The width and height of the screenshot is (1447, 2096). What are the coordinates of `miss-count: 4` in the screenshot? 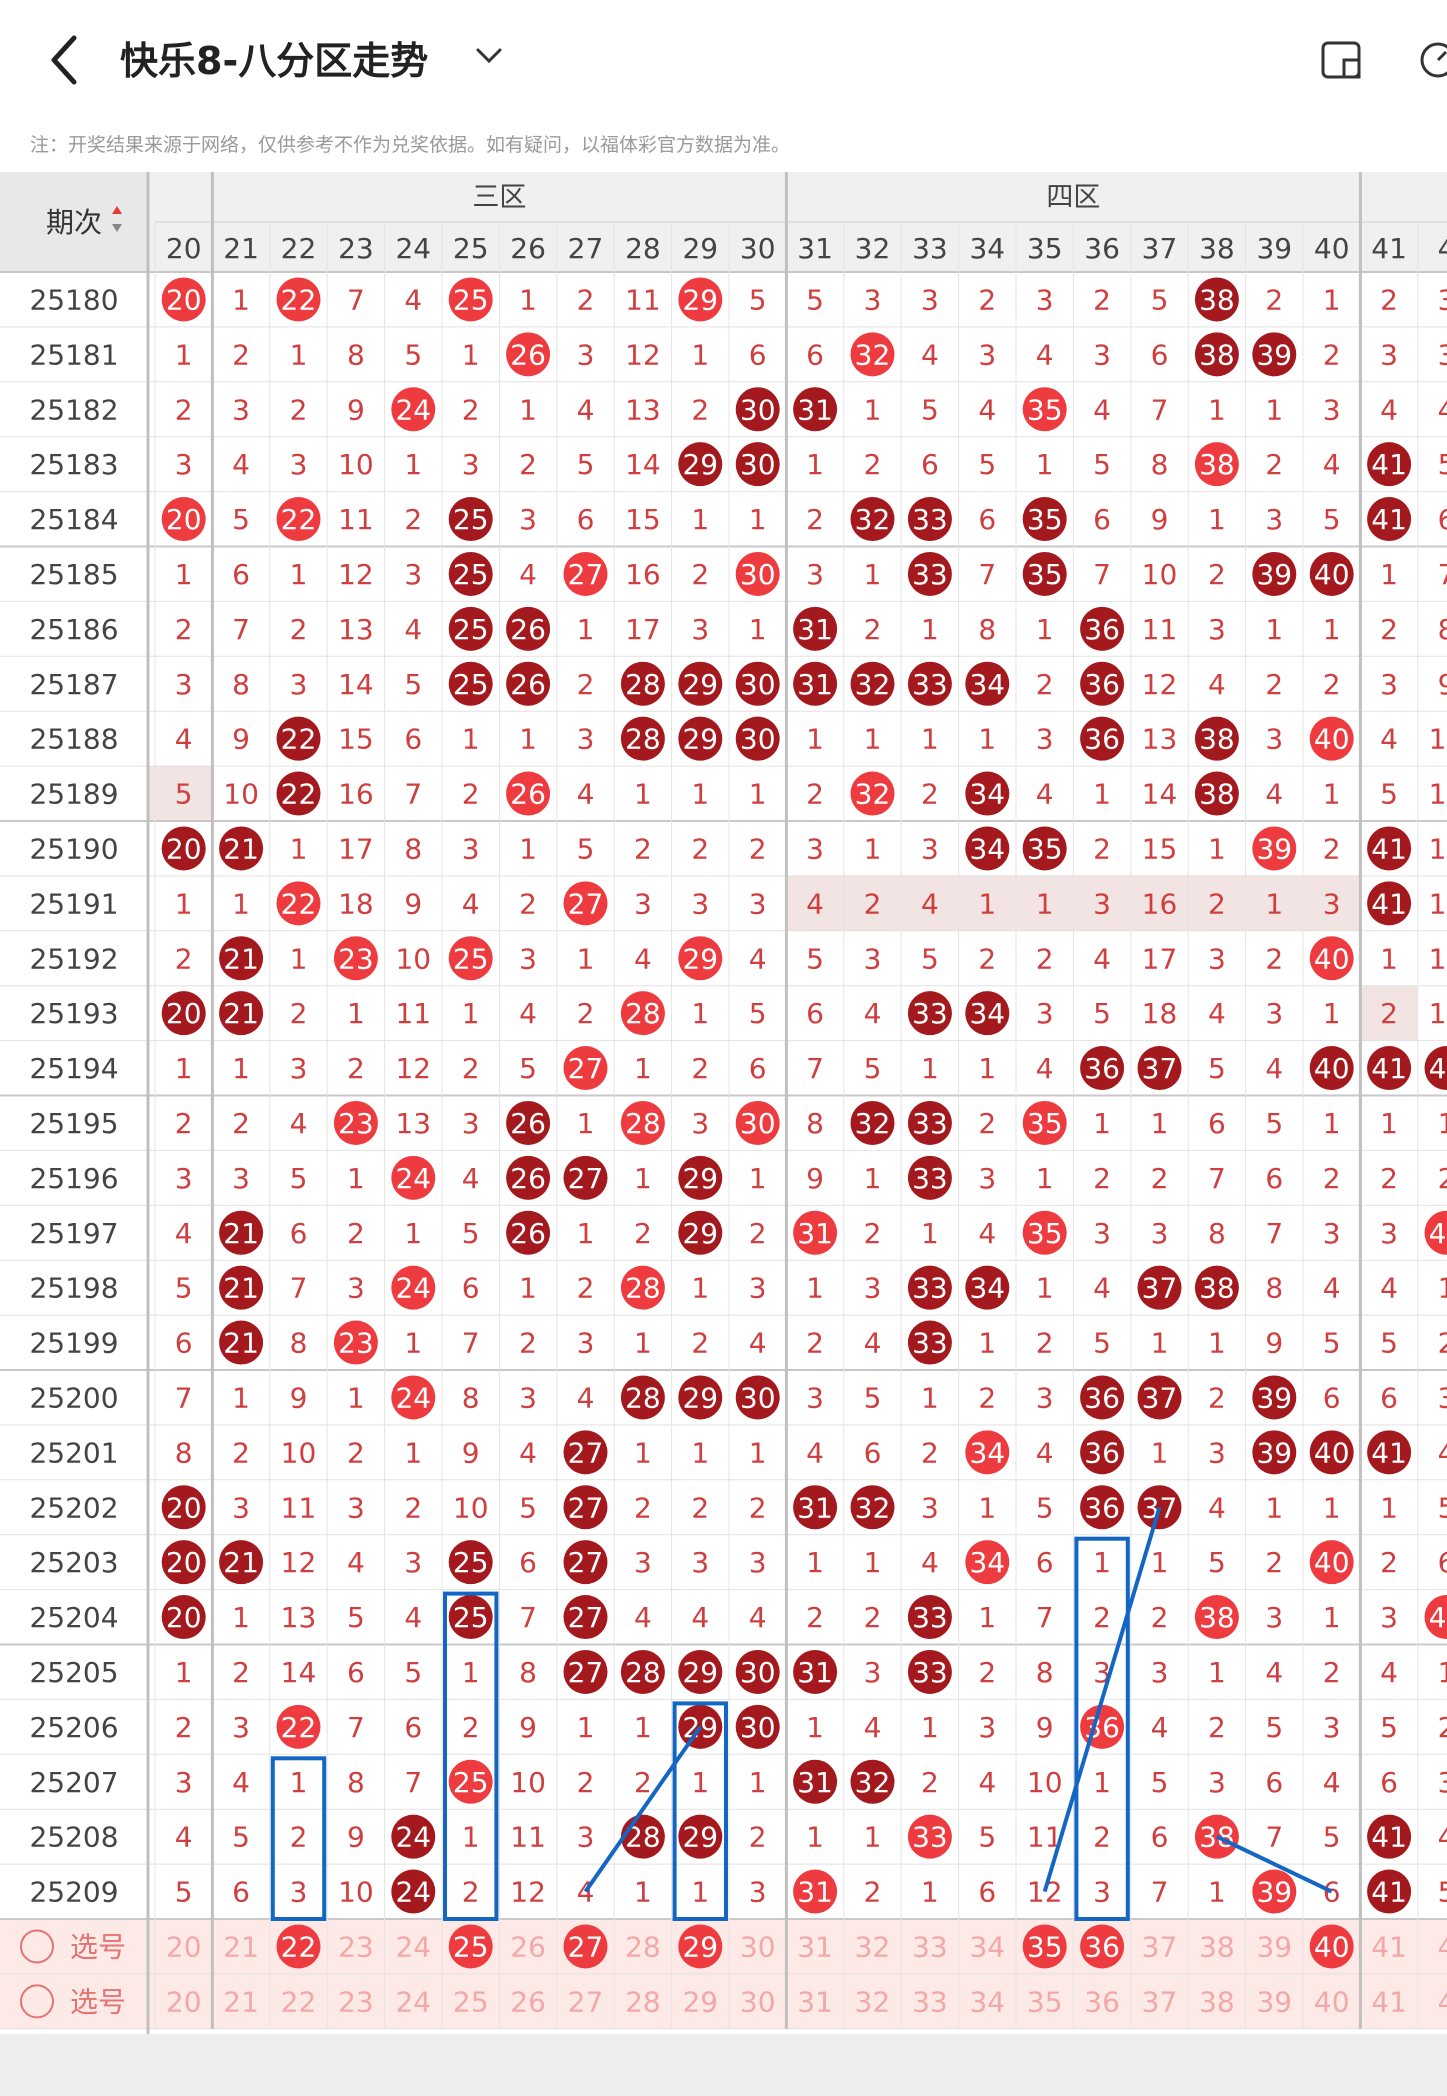 It's located at (873, 1013).